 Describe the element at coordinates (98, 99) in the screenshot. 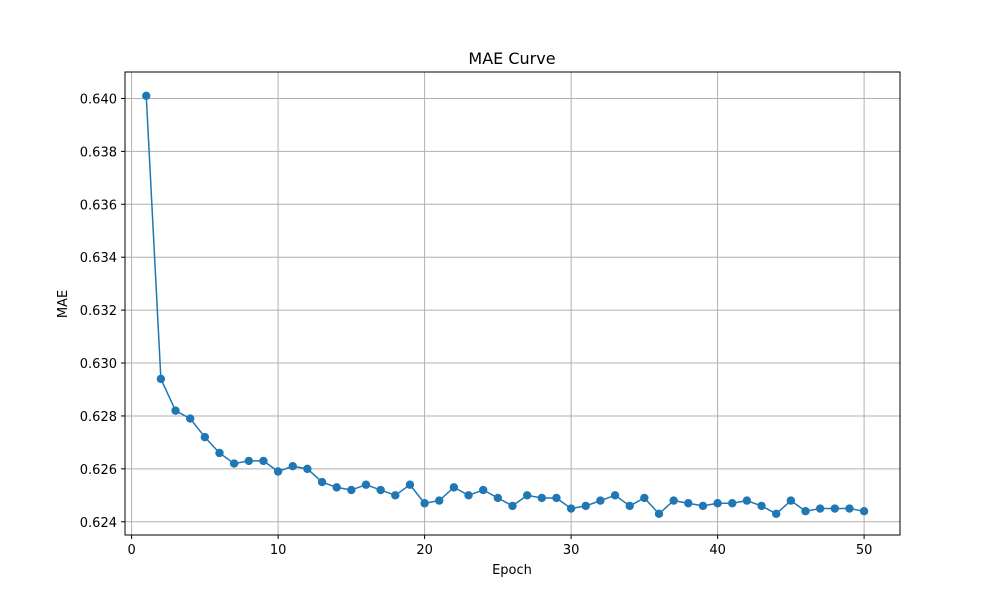

I see `y-tick-label: 0.640` at that location.